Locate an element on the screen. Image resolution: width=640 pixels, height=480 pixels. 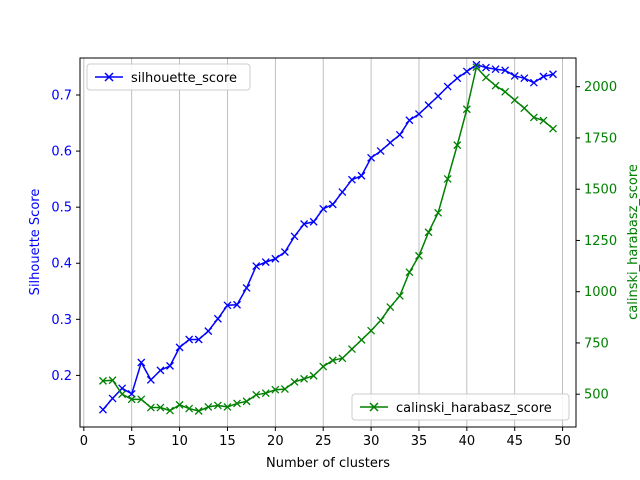
right-y-tick-label: 2000 is located at coordinates (600, 87).